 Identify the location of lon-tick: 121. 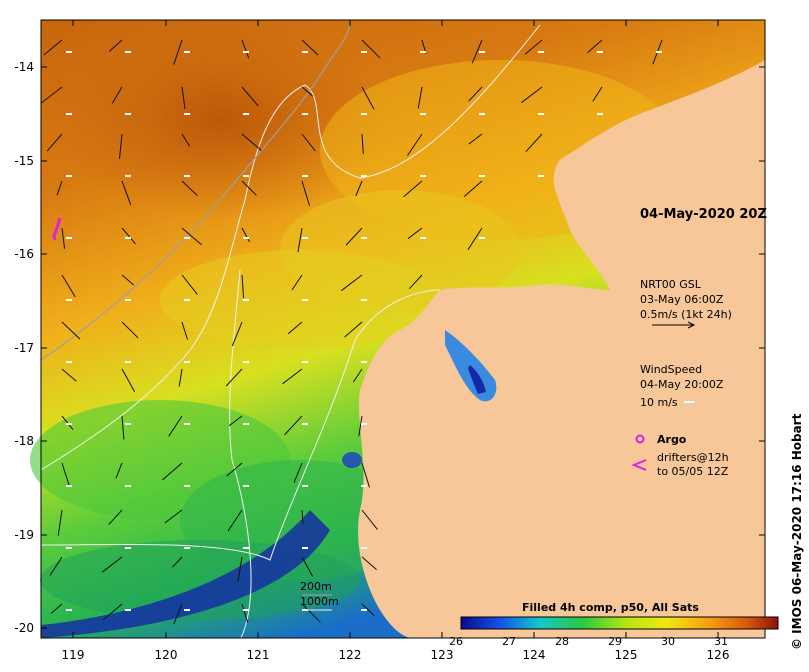
(258, 655).